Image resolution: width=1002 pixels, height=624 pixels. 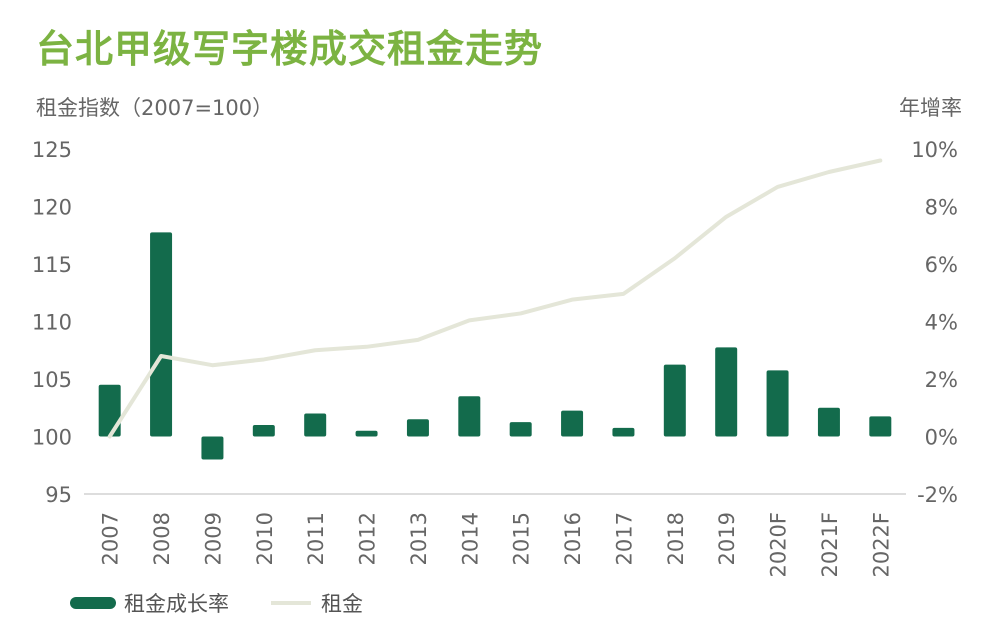 What do you see at coordinates (941, 208) in the screenshot?
I see `right-tick-label: 8%` at bounding box center [941, 208].